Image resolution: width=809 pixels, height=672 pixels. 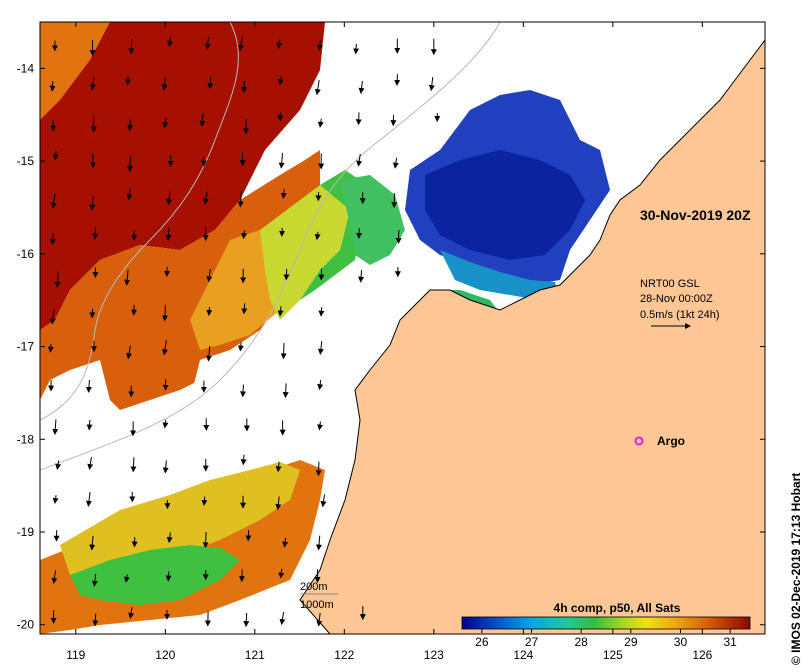 I want to click on lat-tick-label: -16, so click(x=26, y=254).